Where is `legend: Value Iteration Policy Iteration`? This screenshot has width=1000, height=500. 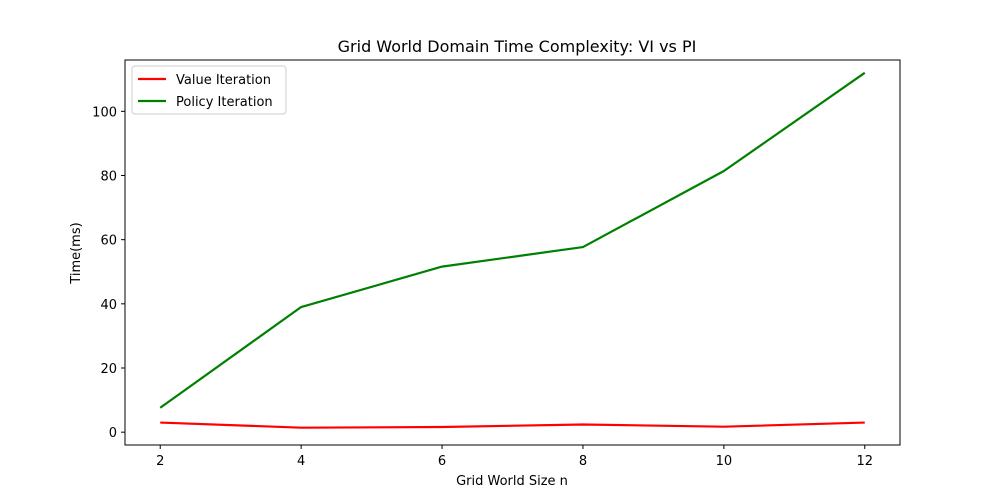
legend: Value Iteration Policy Iteration is located at coordinates (209, 90).